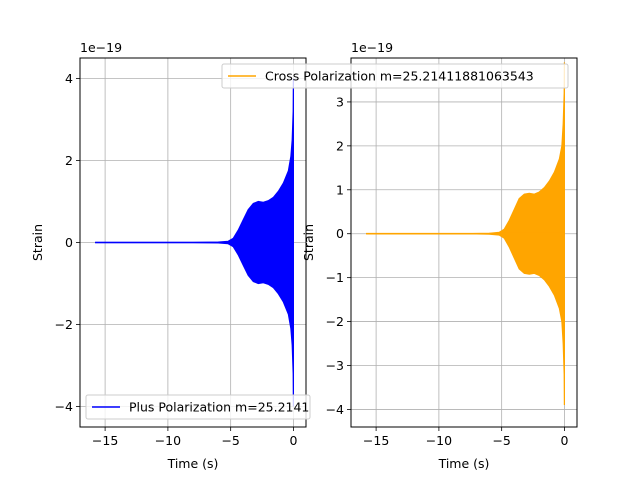  What do you see at coordinates (340, 189) in the screenshot?
I see `right-y-tick-label: 1` at bounding box center [340, 189].